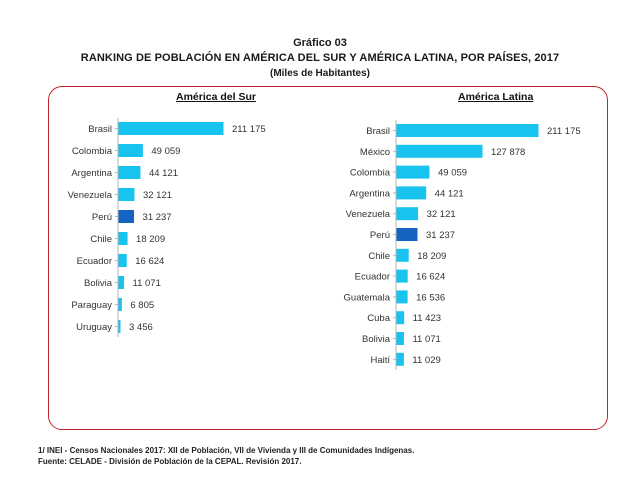 This screenshot has height=477, width=640. I want to click on la-chile-label: Chile, so click(379, 256).